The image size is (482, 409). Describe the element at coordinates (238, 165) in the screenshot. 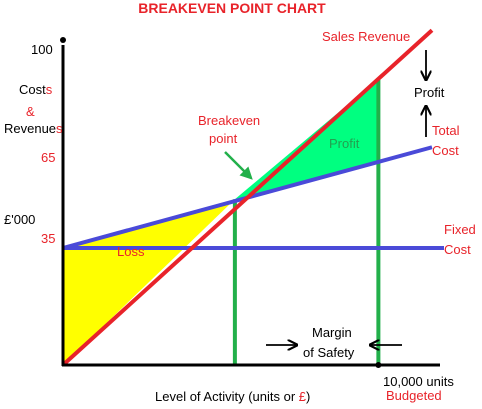

I see `breakeven-arrow` at that location.